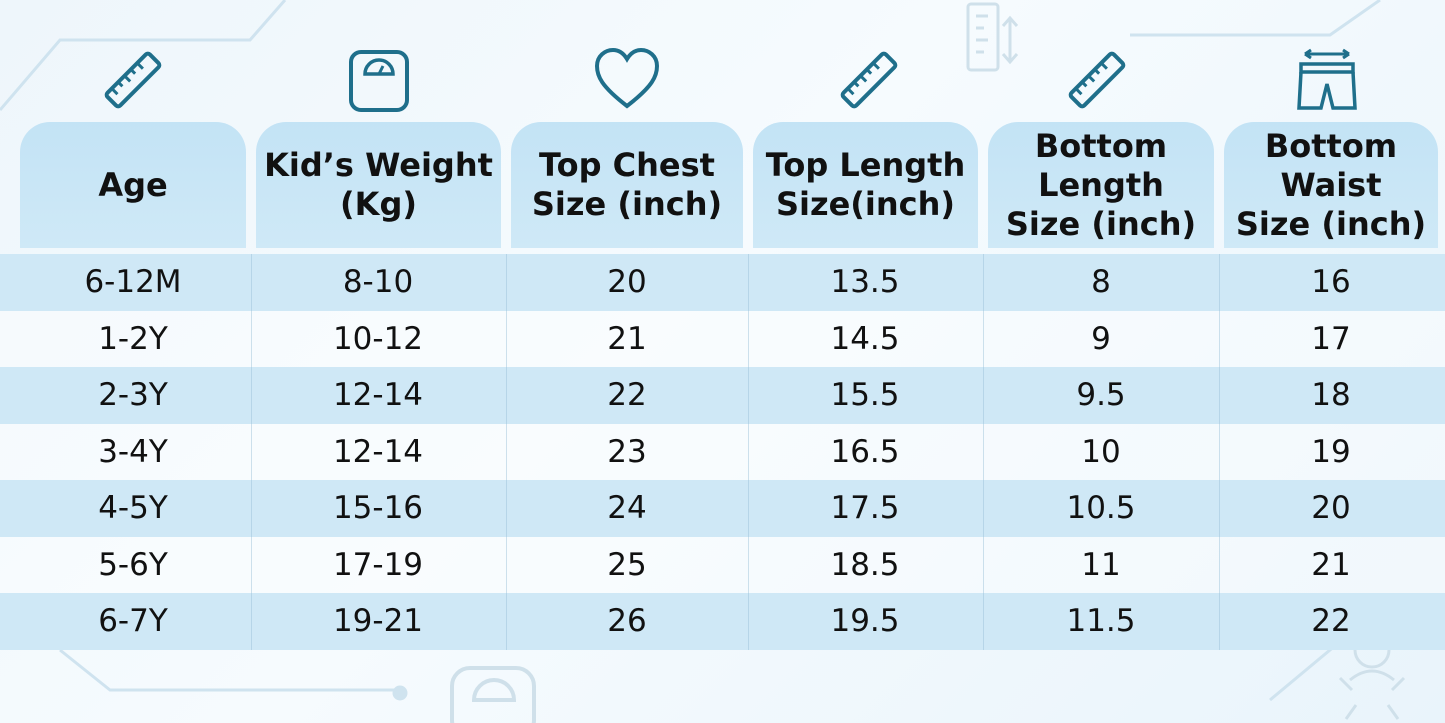  What do you see at coordinates (627, 80) in the screenshot?
I see `heart-icon` at bounding box center [627, 80].